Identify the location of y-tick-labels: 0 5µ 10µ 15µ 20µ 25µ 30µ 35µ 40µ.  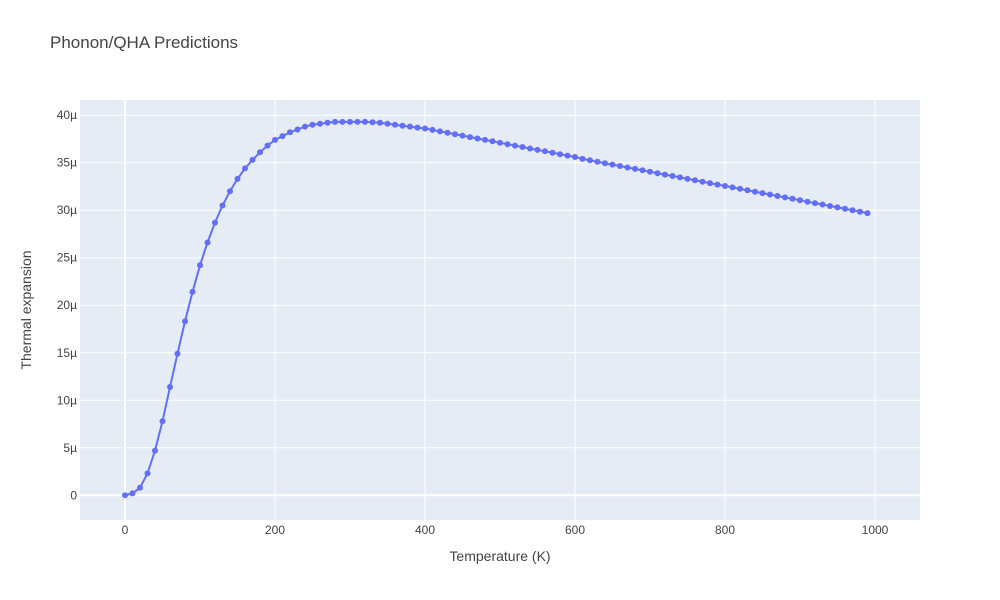
(67, 305).